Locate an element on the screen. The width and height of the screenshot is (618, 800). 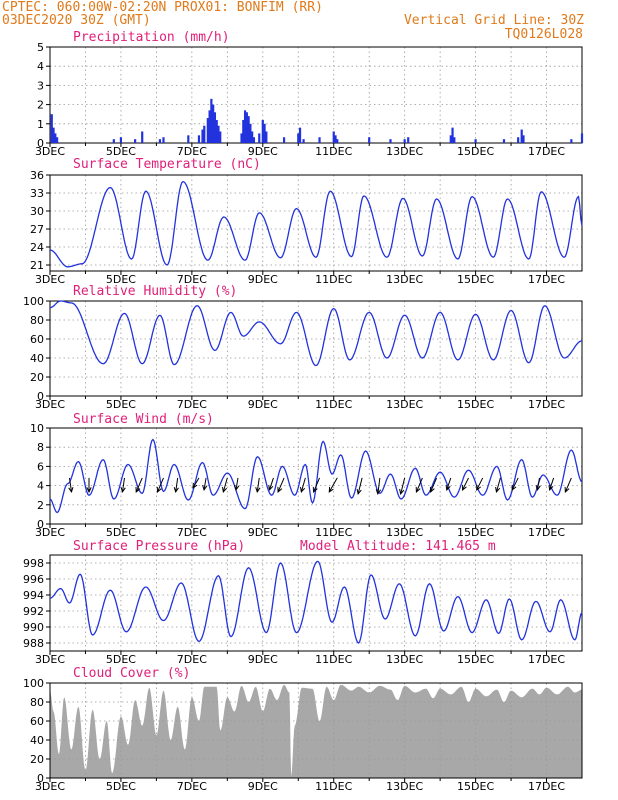
panel-title: Cloud Cover (%) is located at coordinates (131, 673).